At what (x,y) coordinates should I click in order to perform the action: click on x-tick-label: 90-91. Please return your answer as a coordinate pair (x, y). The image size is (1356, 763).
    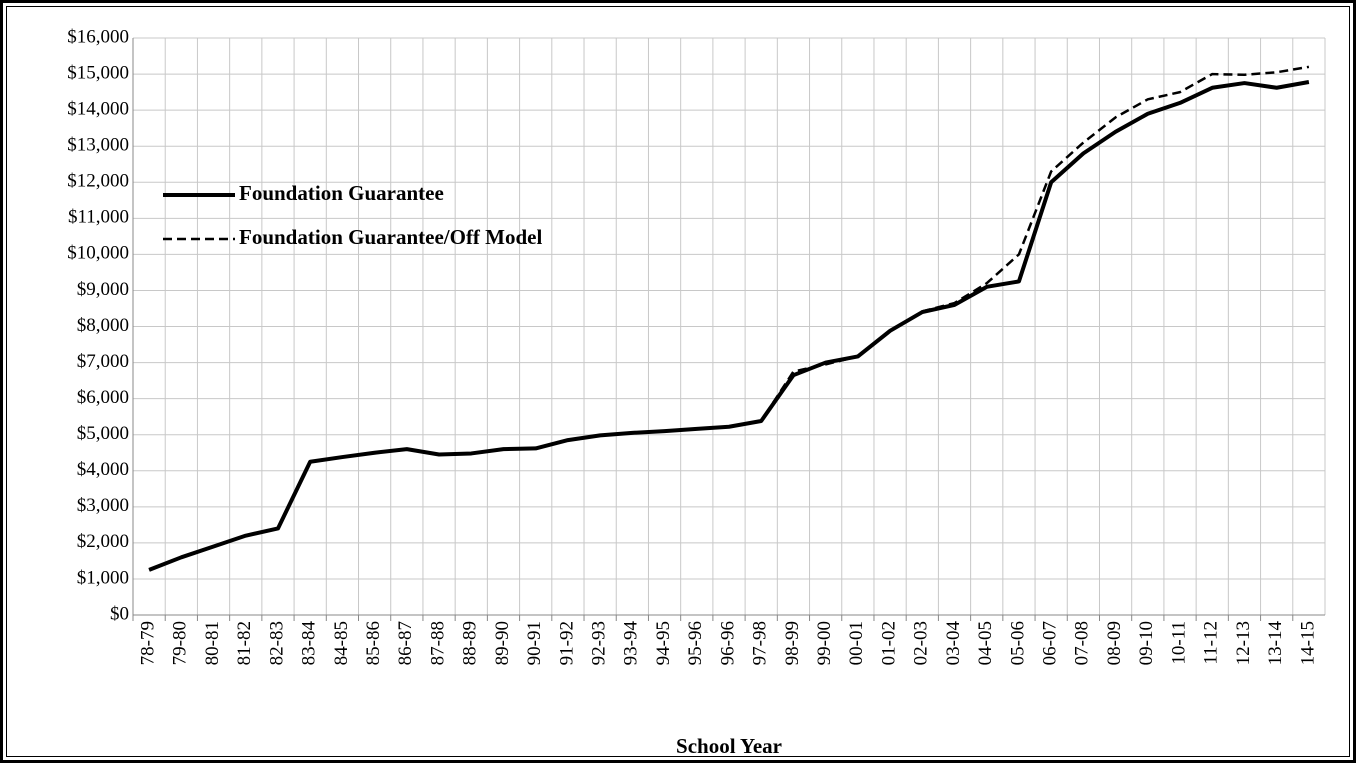
    Looking at the image, I should click on (534, 643).